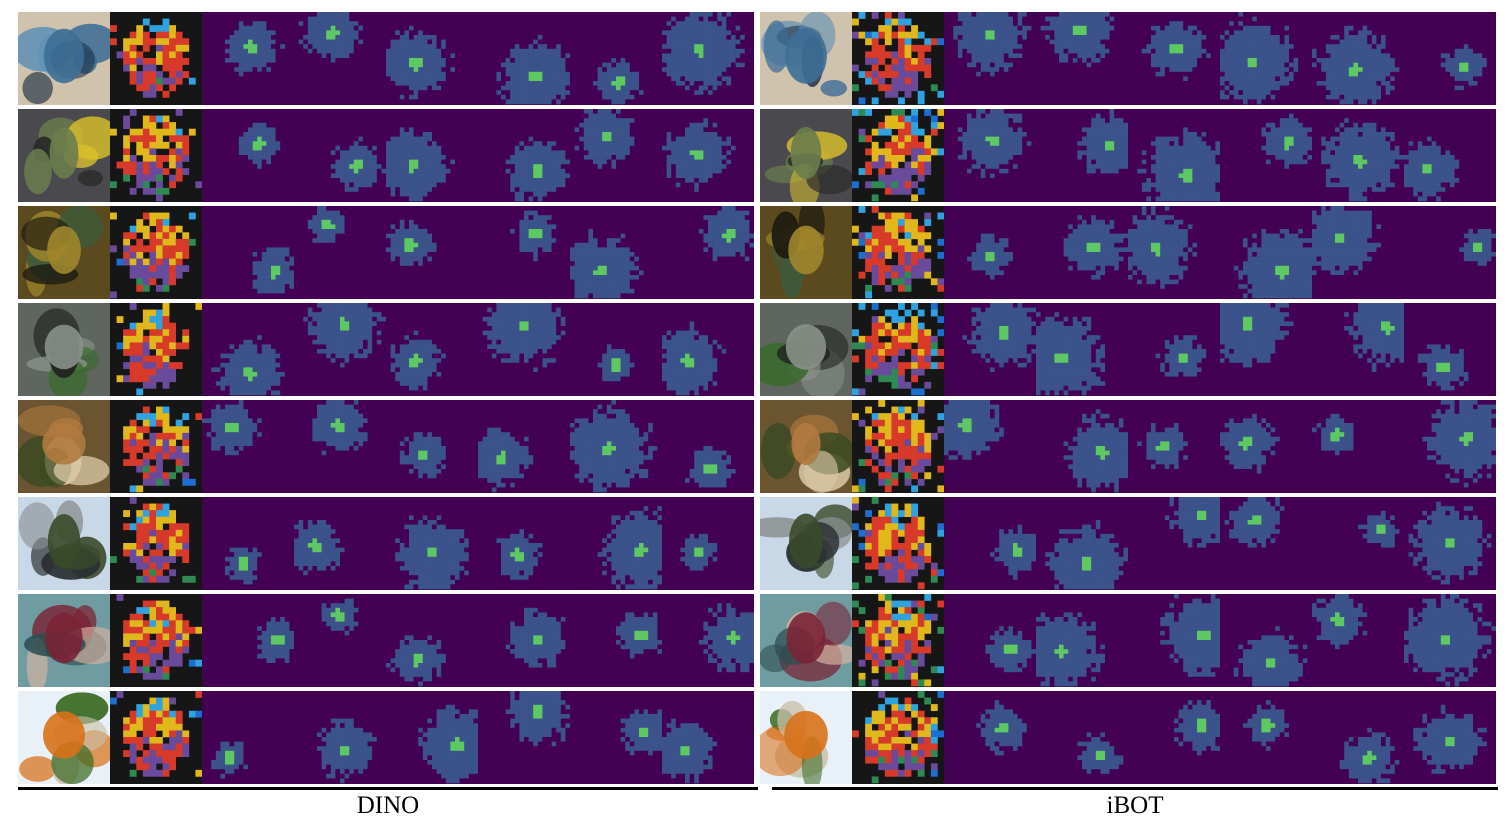  Describe the element at coordinates (64, 252) in the screenshot. I see `frog-on-leaf-photo` at that location.